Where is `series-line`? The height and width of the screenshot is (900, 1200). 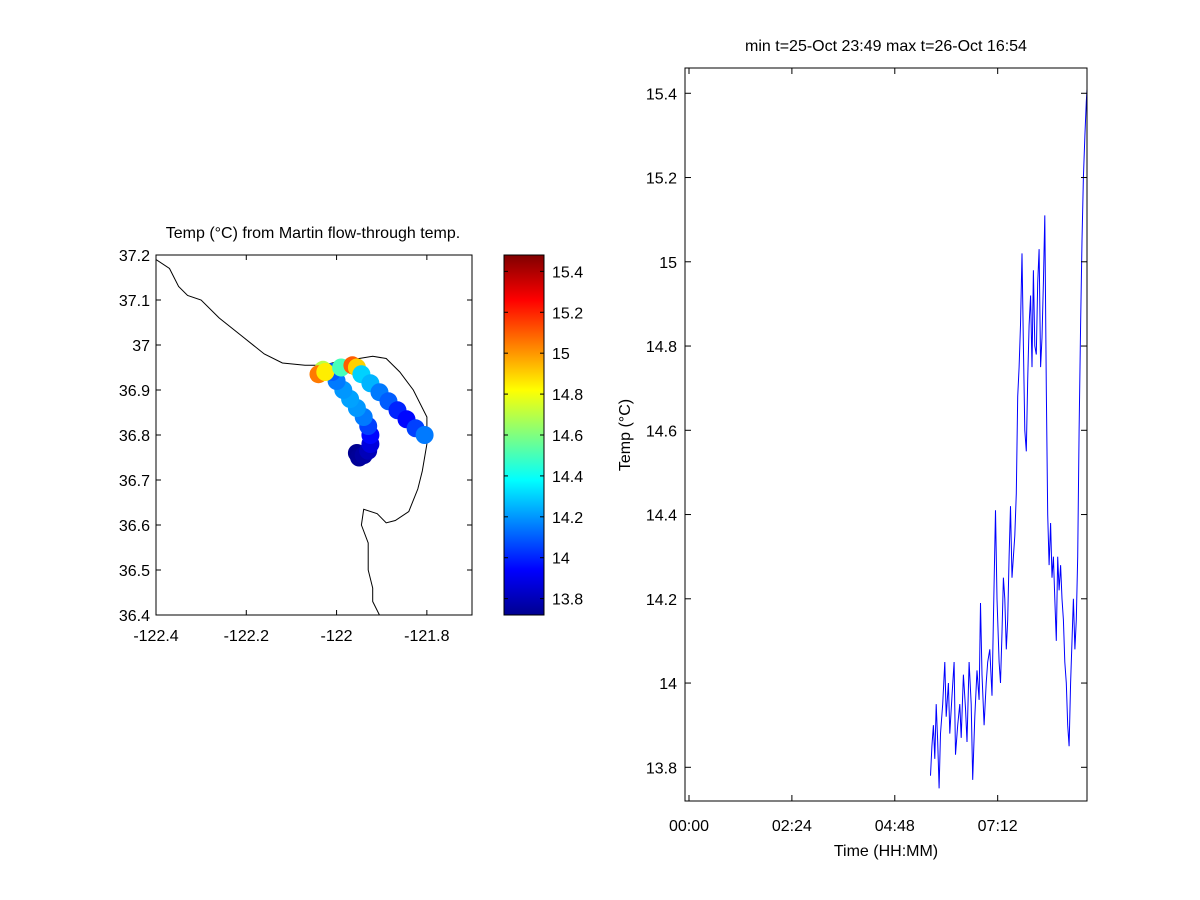
series-line is located at coordinates (1008, 439).